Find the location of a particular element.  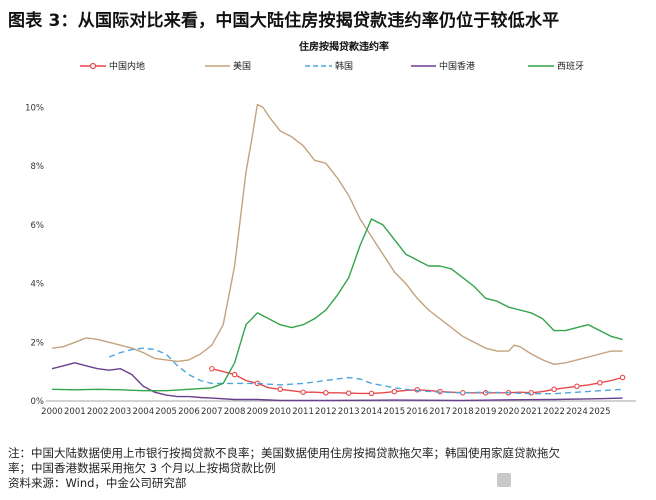

y-tick-label: 6% is located at coordinates (38, 226).